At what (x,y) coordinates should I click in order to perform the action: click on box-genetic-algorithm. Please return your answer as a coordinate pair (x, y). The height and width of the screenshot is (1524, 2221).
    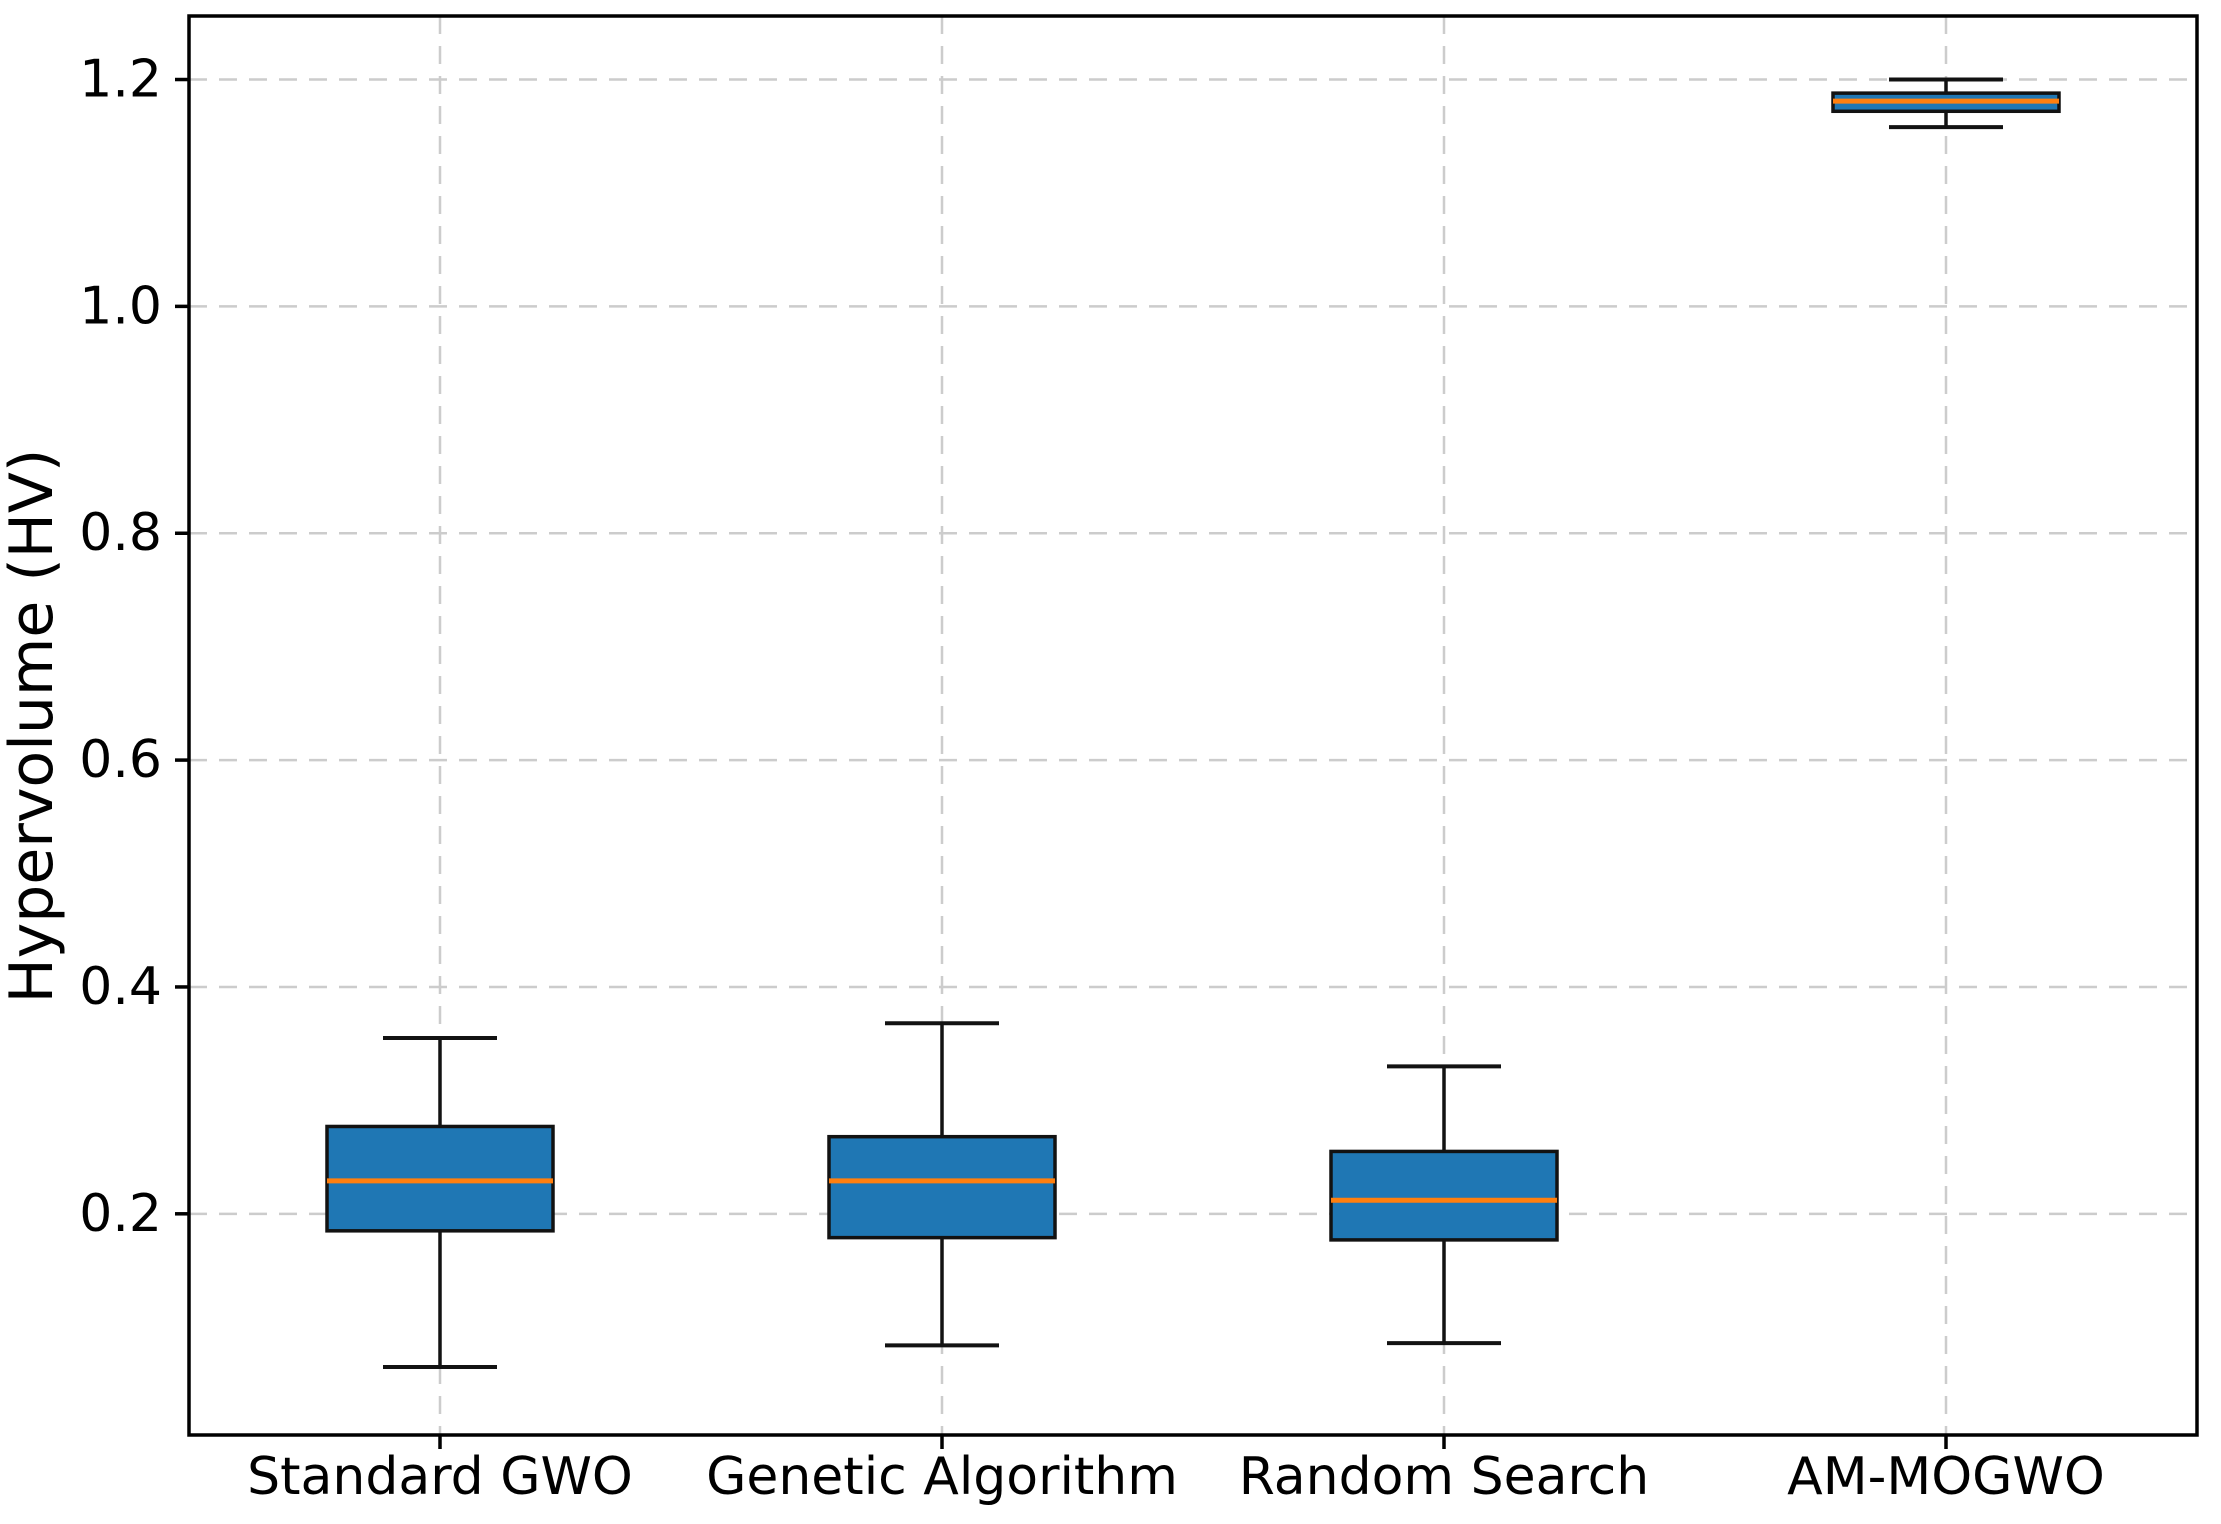
    Looking at the image, I should click on (942, 1187).